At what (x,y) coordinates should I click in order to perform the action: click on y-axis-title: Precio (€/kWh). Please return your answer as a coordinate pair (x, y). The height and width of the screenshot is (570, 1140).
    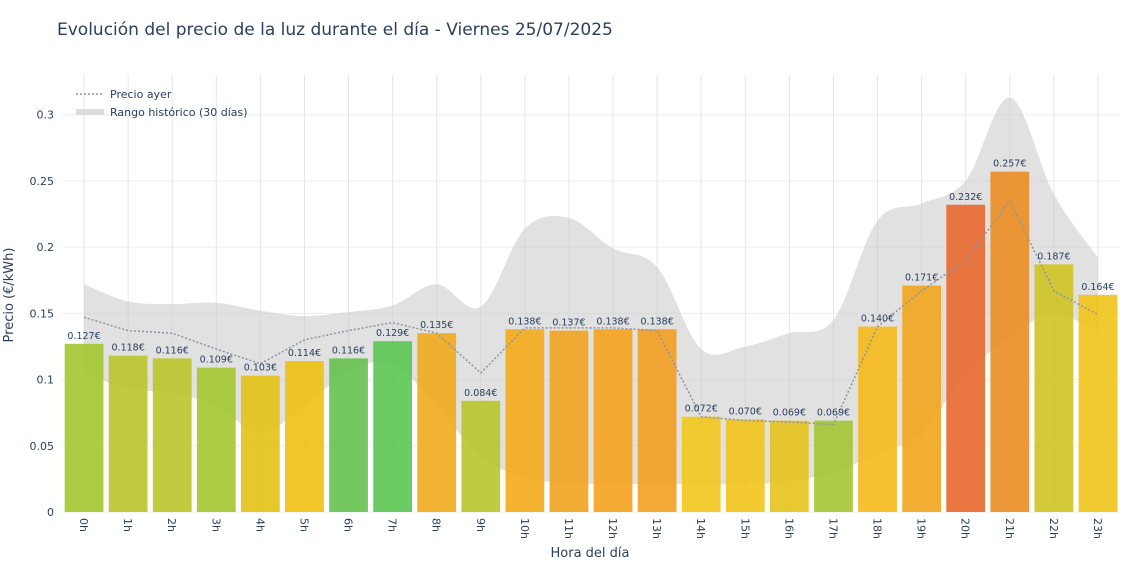
    Looking at the image, I should click on (9, 295).